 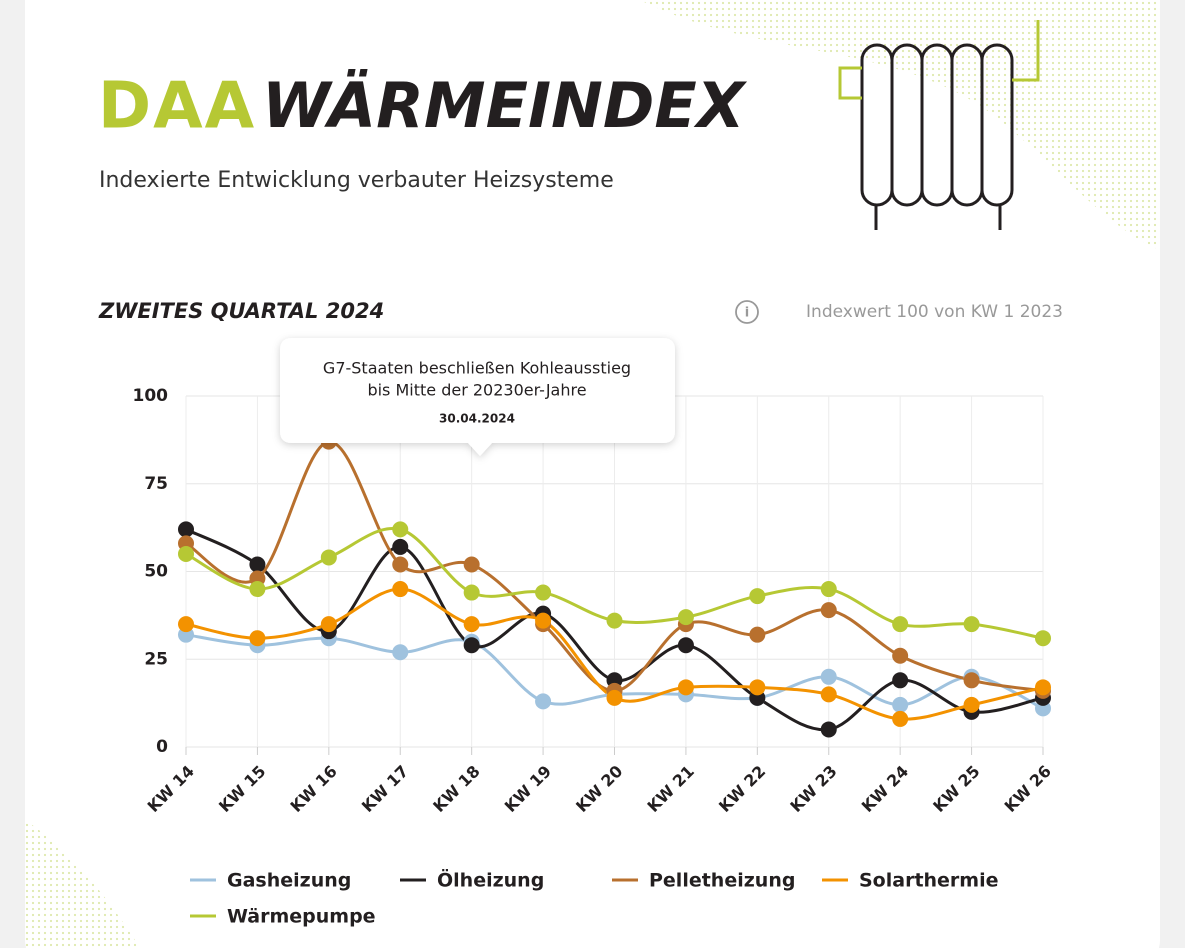 I want to click on annotation-date: 30.04.2024, so click(x=477, y=419).